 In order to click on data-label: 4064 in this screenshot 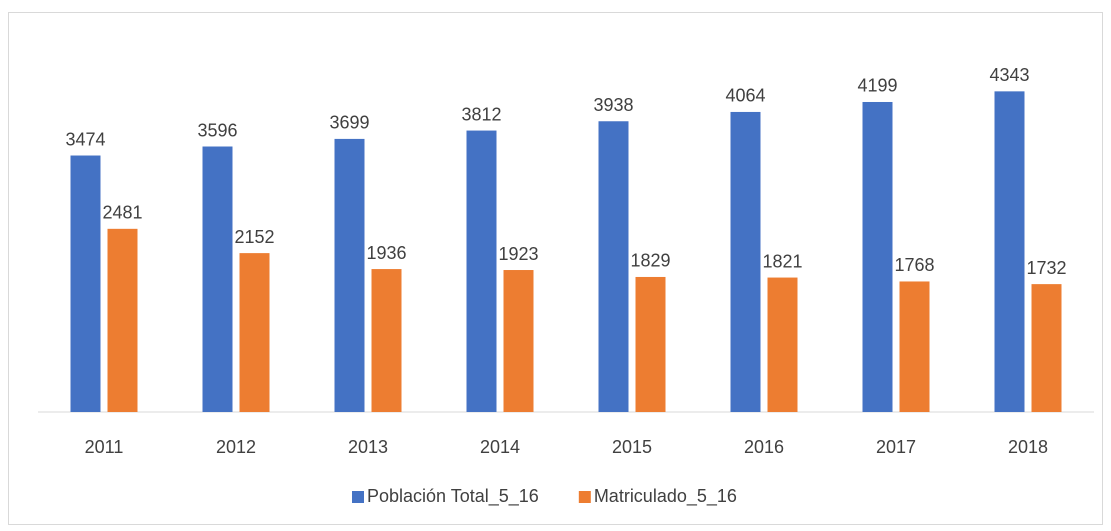, I will do `click(745, 96)`.